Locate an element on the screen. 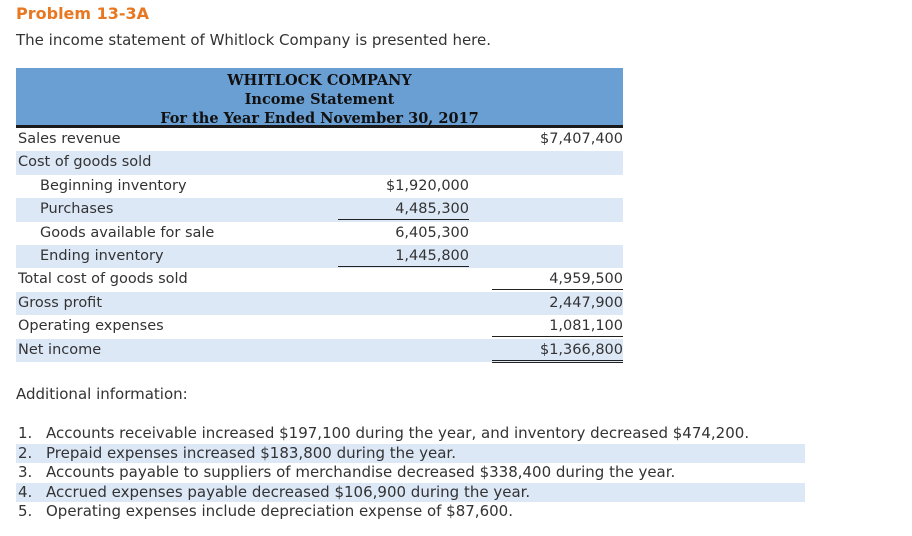 This screenshot has height=536, width=912. row-label: Goods available for sale is located at coordinates (127, 232).